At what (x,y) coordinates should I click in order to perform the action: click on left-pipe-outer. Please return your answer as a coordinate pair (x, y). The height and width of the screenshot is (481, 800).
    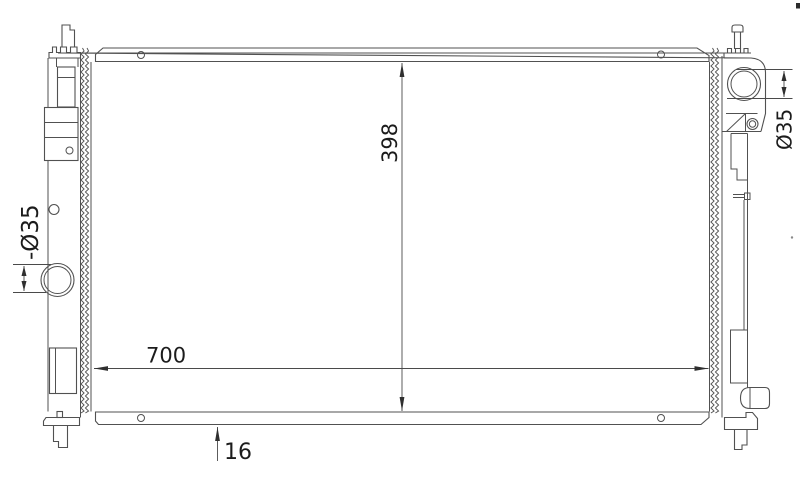
    Looking at the image, I should click on (57, 280).